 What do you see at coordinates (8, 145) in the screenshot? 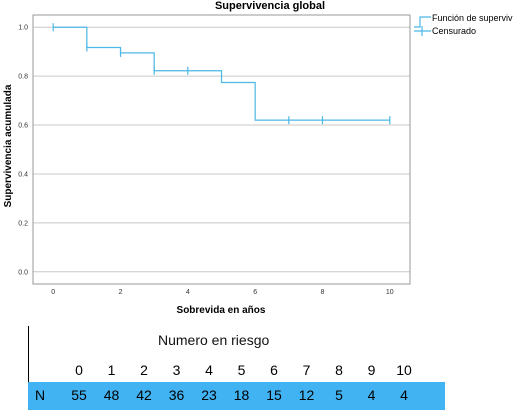
I see `y-axis-label: Supervivencia acumulada` at bounding box center [8, 145].